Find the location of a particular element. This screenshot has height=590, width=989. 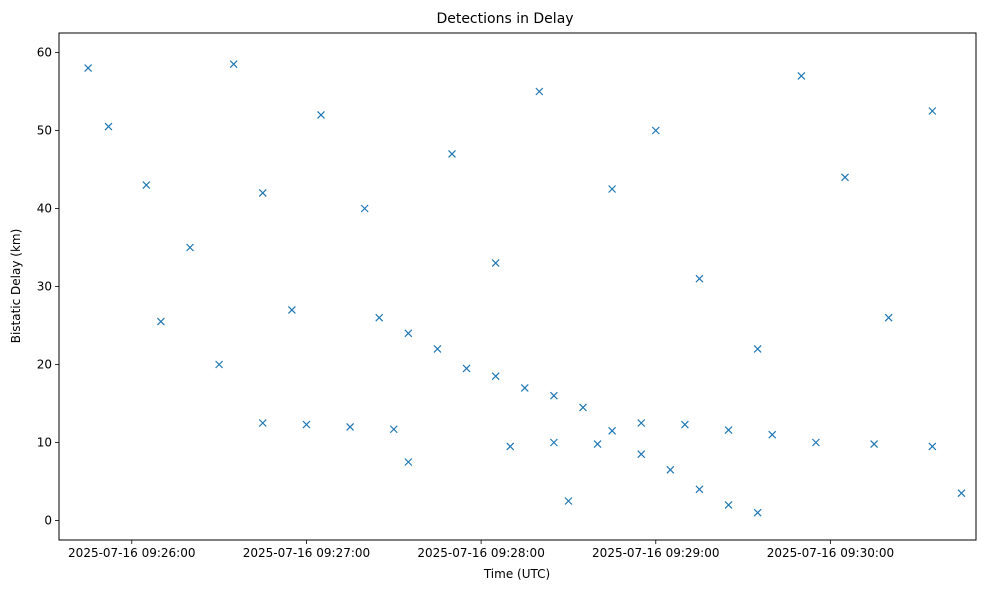

x-axis-label: Time (UTC) is located at coordinates (516, 574).